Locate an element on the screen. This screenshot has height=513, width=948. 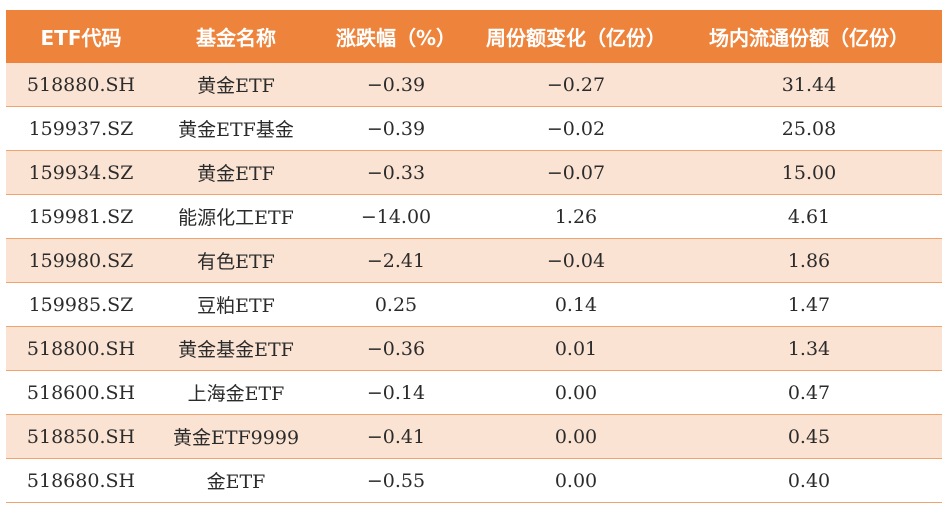
cell-circulating-shares: 0.40 is located at coordinates (809, 480).